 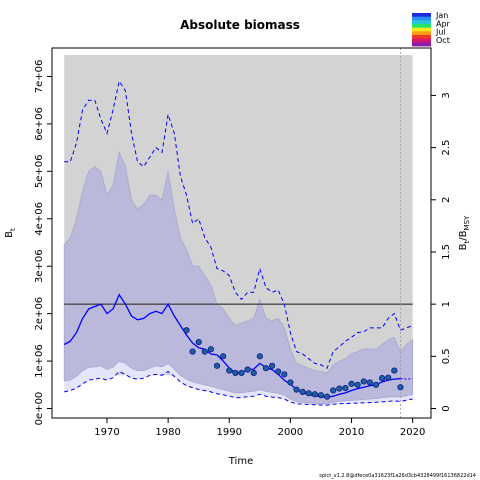 I want to click on lower-ci-band, so click(x=238, y=383).